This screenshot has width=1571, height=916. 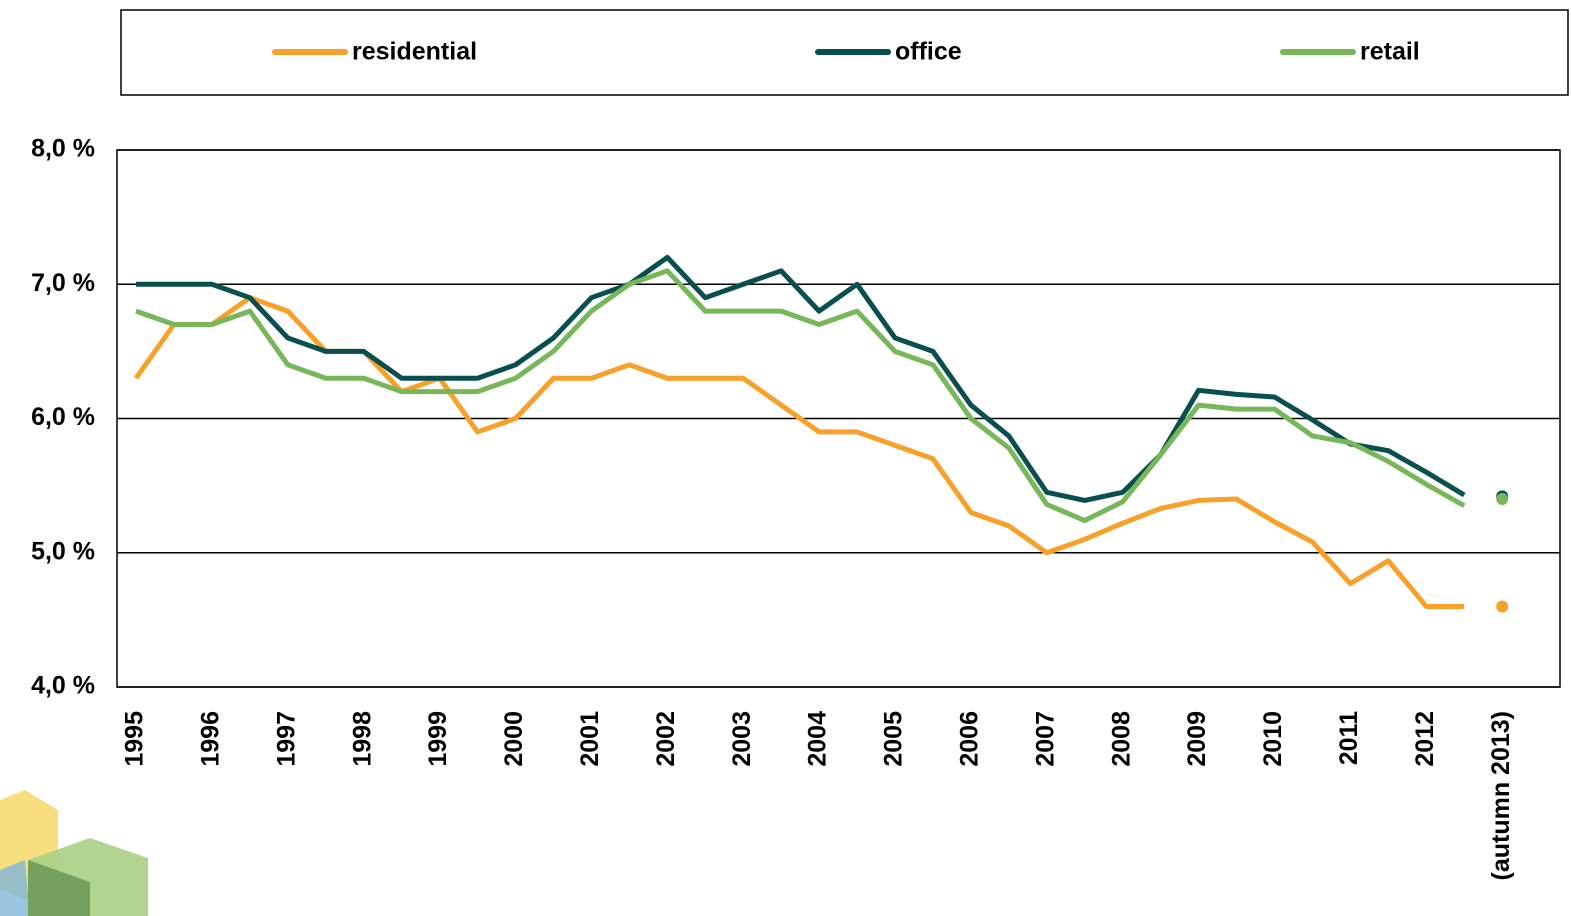 What do you see at coordinates (362, 739) in the screenshot?
I see `x-tick-label: 1998` at bounding box center [362, 739].